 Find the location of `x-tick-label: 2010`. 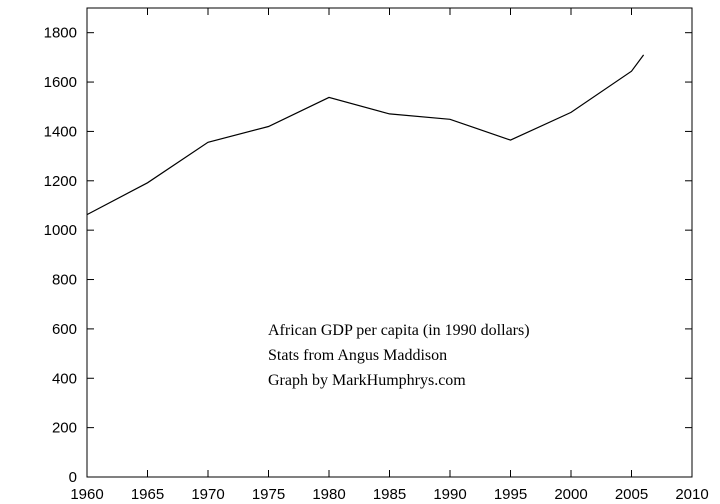

x-tick-label: 2010 is located at coordinates (691, 494).